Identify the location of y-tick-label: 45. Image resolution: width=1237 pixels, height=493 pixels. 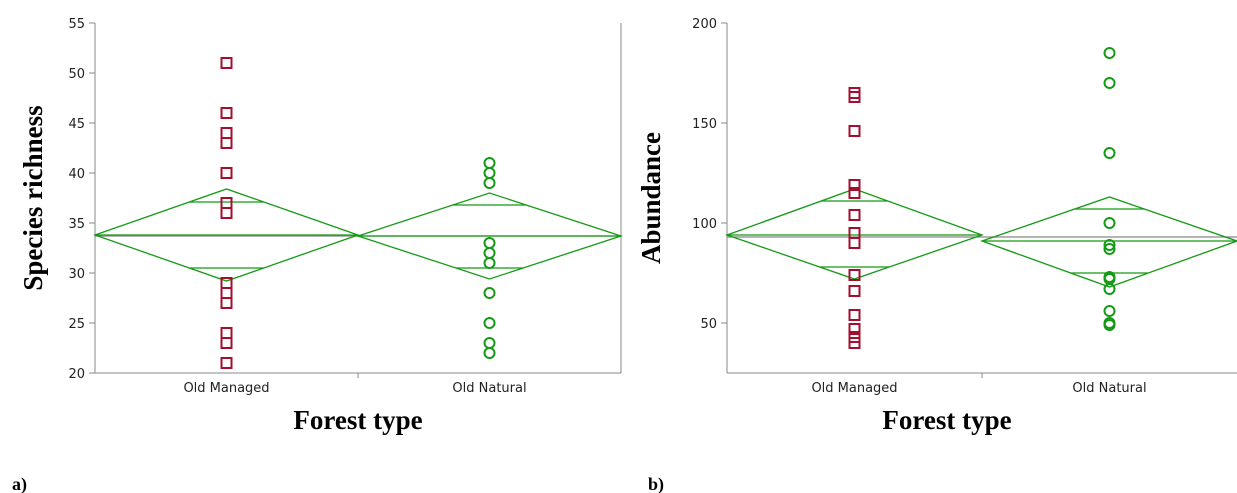
(76, 124).